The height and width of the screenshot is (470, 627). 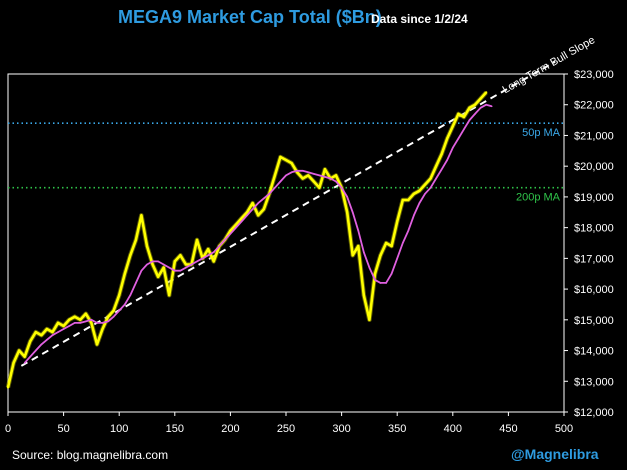 I want to click on x-tick-label: 0, so click(x=8, y=429).